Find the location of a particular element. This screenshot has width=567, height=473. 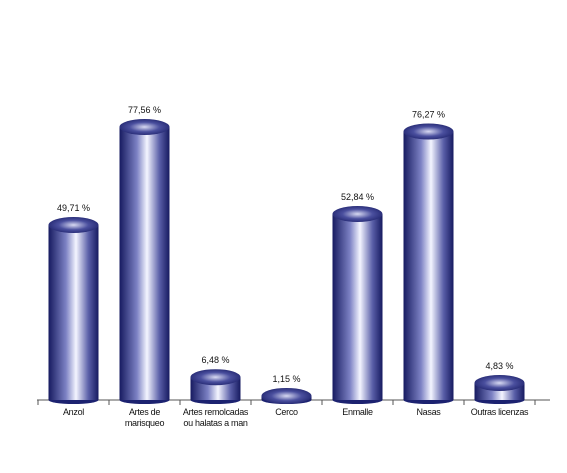

x-tick-label: Anzol is located at coordinates (73, 412).